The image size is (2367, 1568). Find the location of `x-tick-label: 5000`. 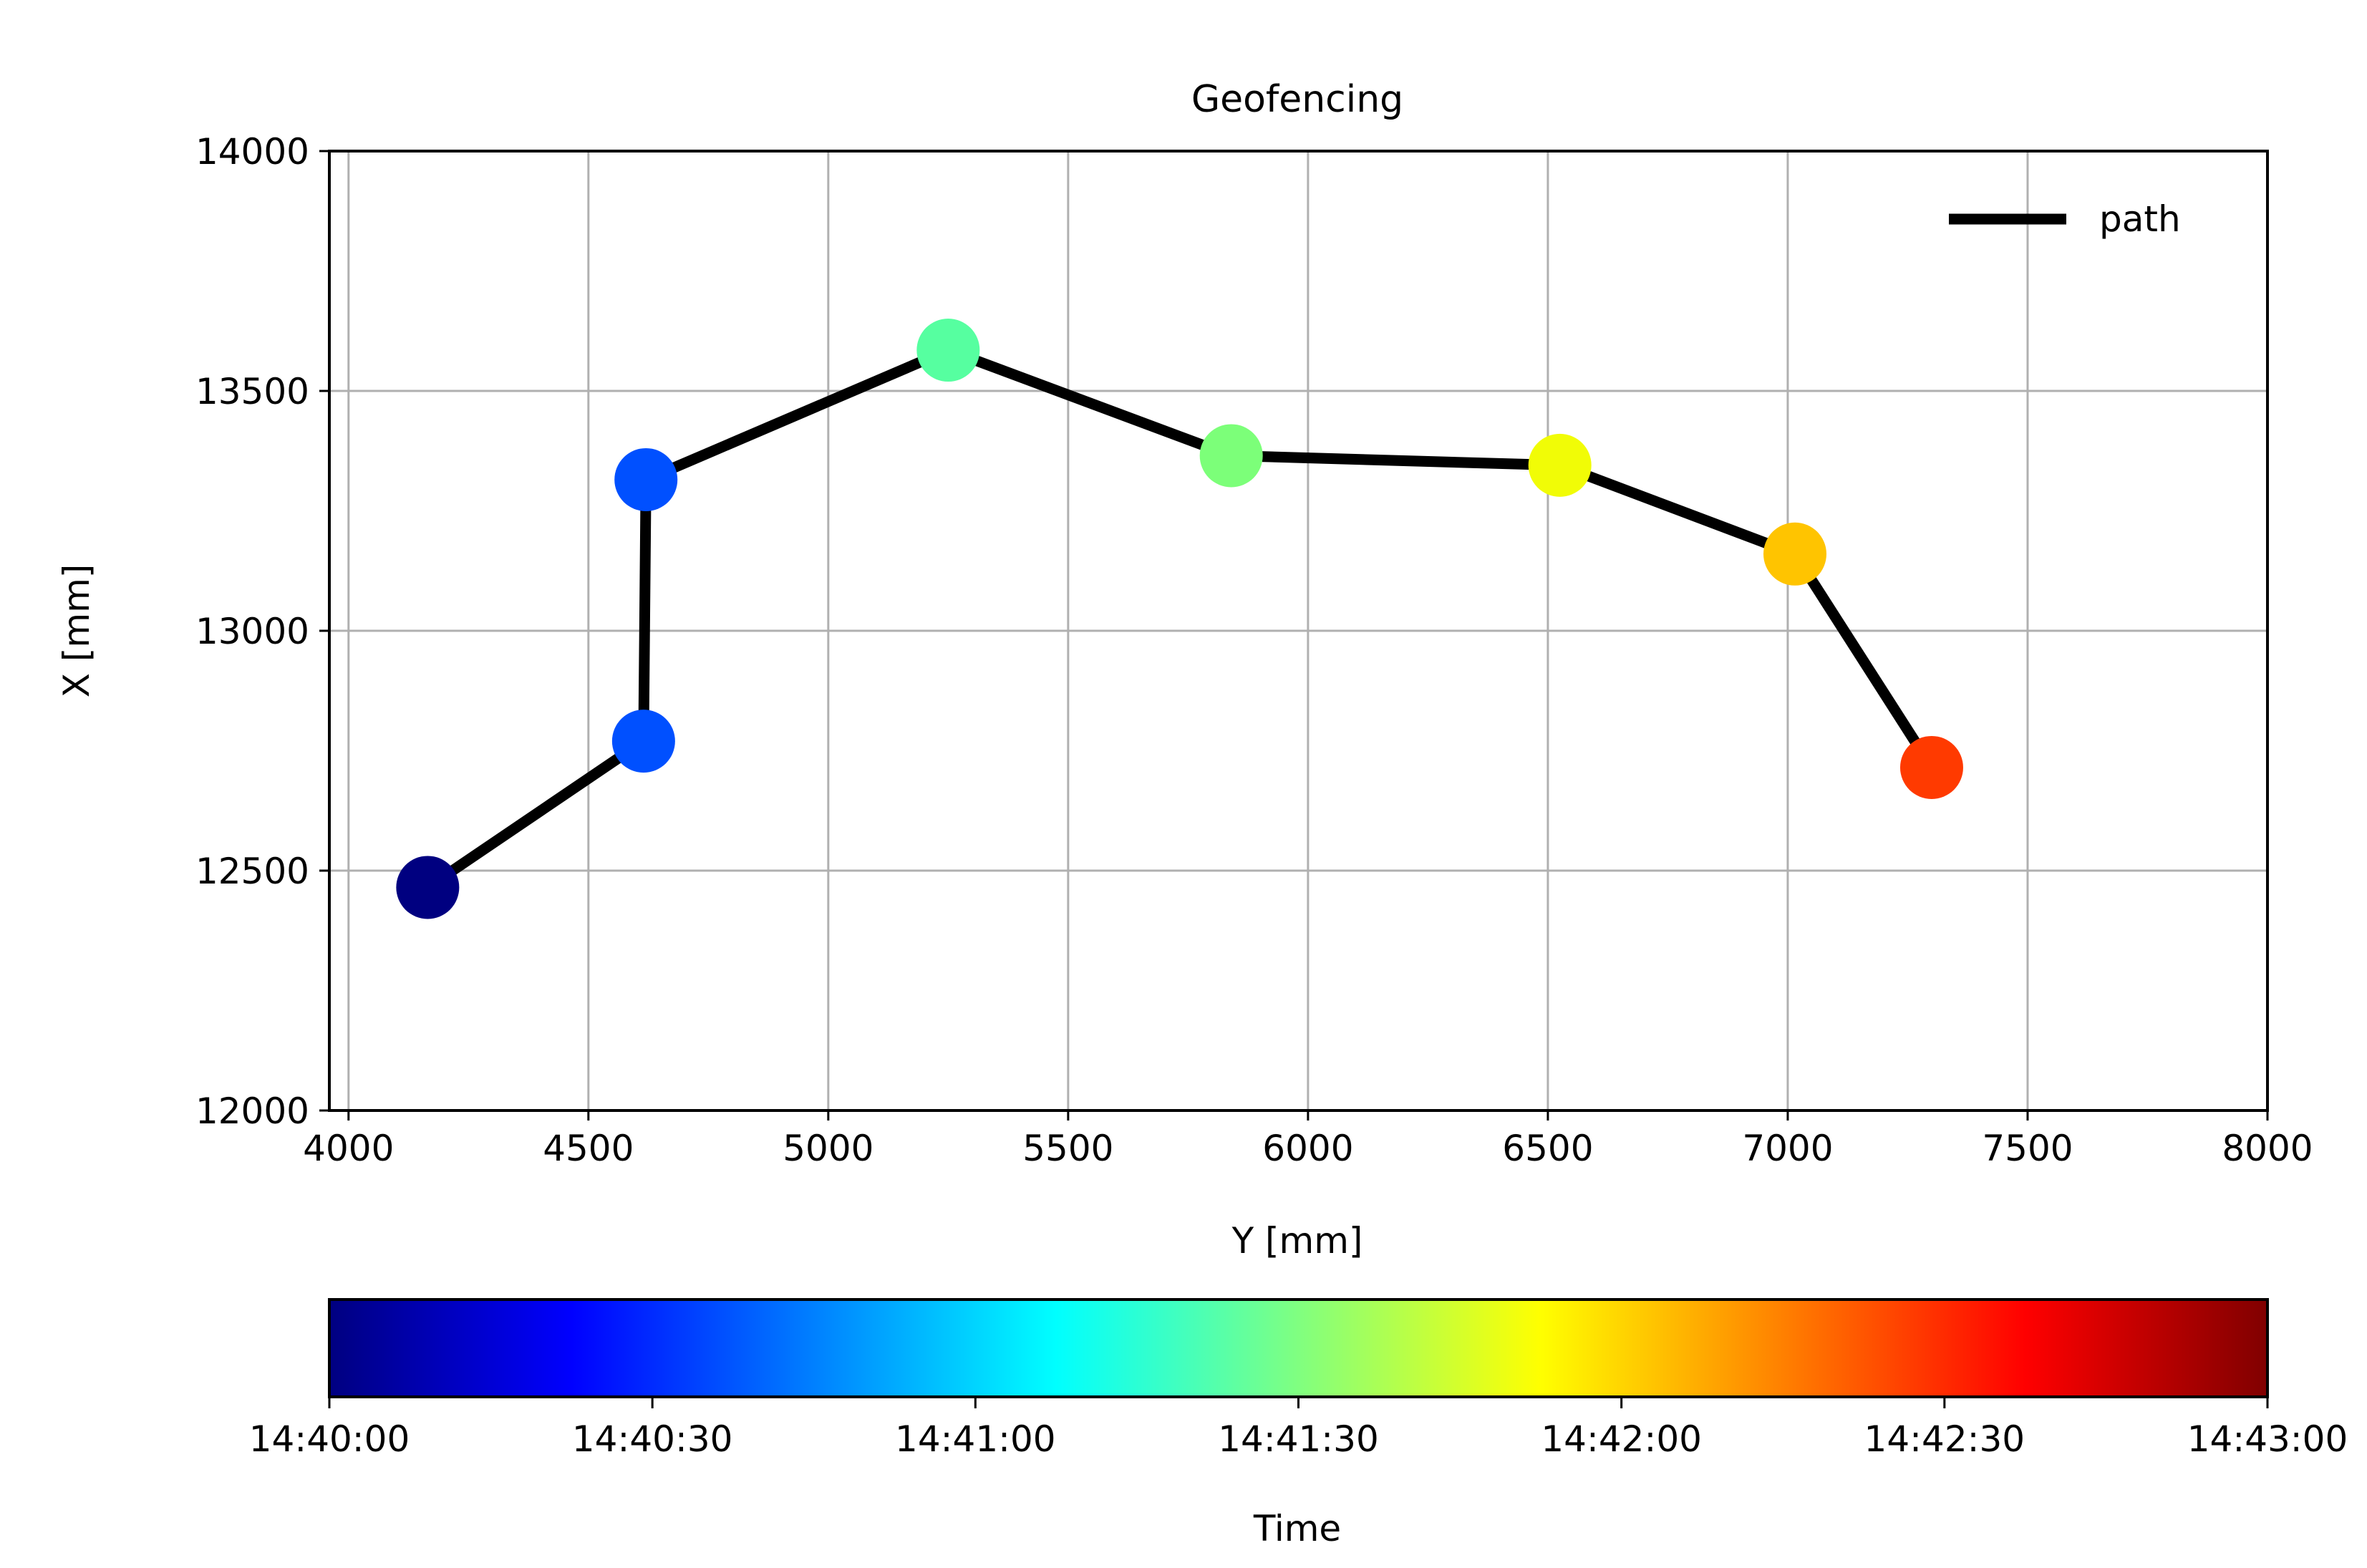

x-tick-label: 5000 is located at coordinates (828, 1148).